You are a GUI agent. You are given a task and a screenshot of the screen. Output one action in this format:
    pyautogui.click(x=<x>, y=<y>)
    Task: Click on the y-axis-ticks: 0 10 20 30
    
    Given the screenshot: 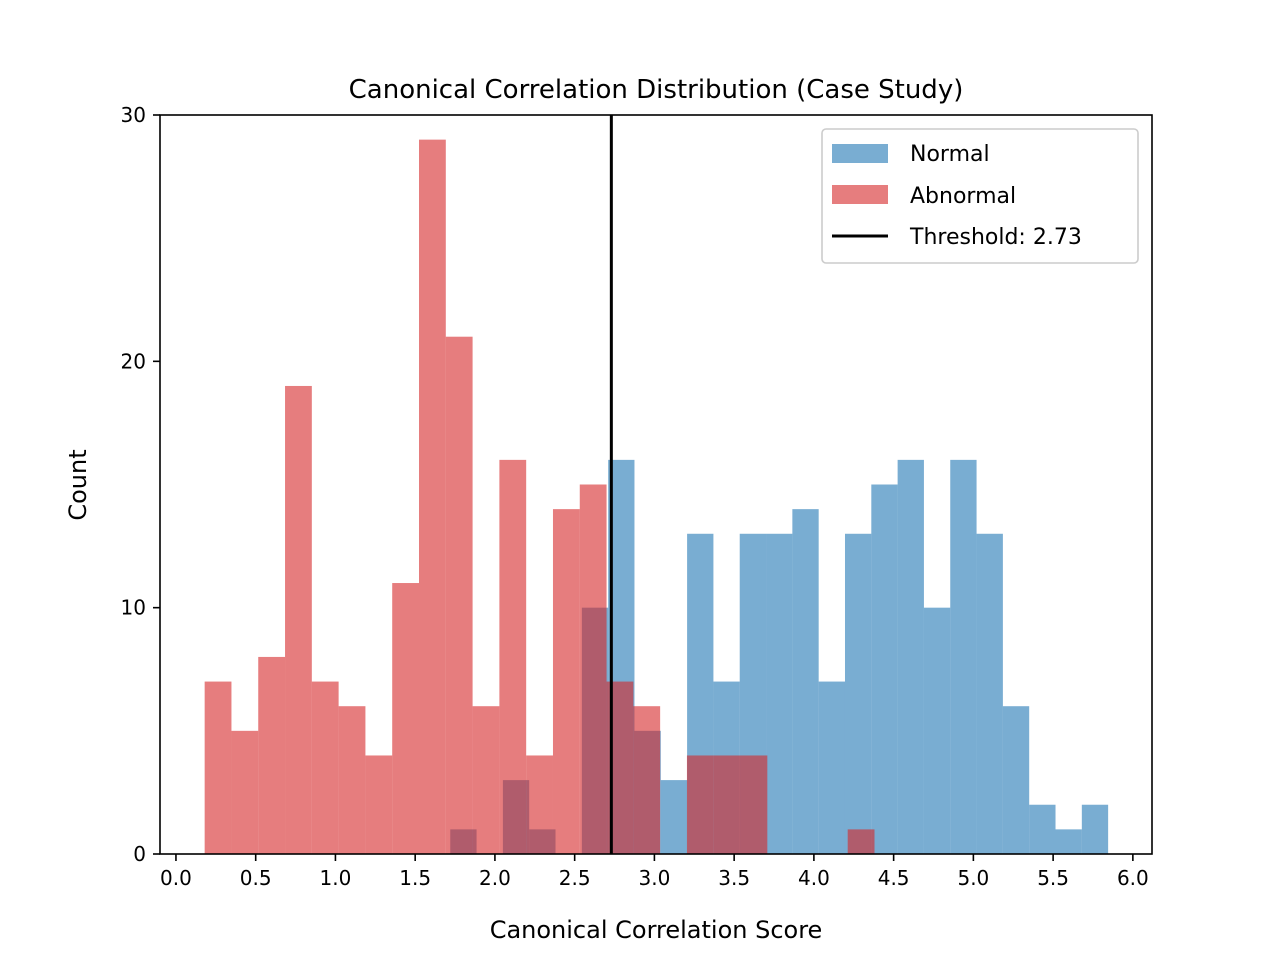 What is the action you would take?
    pyautogui.click(x=140, y=484)
    